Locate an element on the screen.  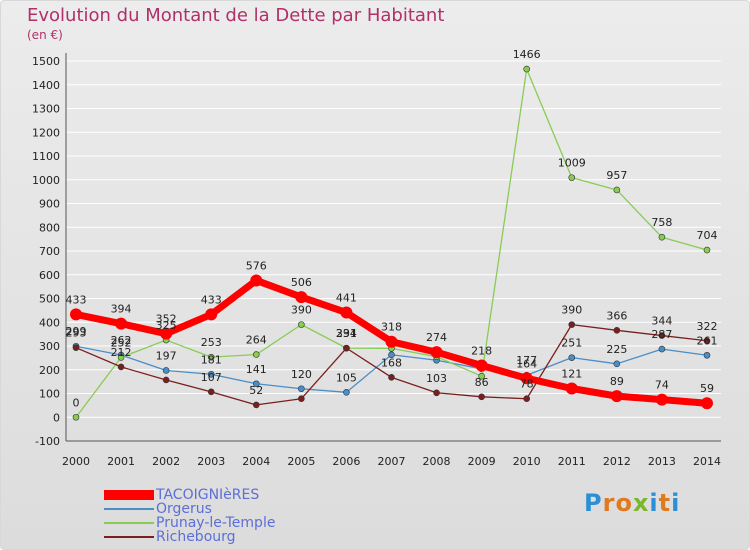
x-tick-label: 2002 is located at coordinates (166, 461).